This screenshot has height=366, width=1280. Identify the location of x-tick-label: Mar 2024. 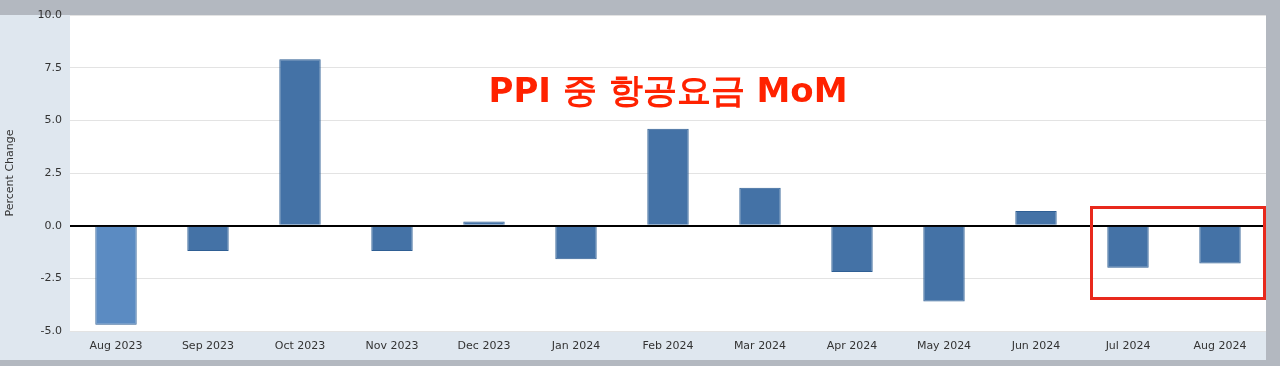
(760, 346).